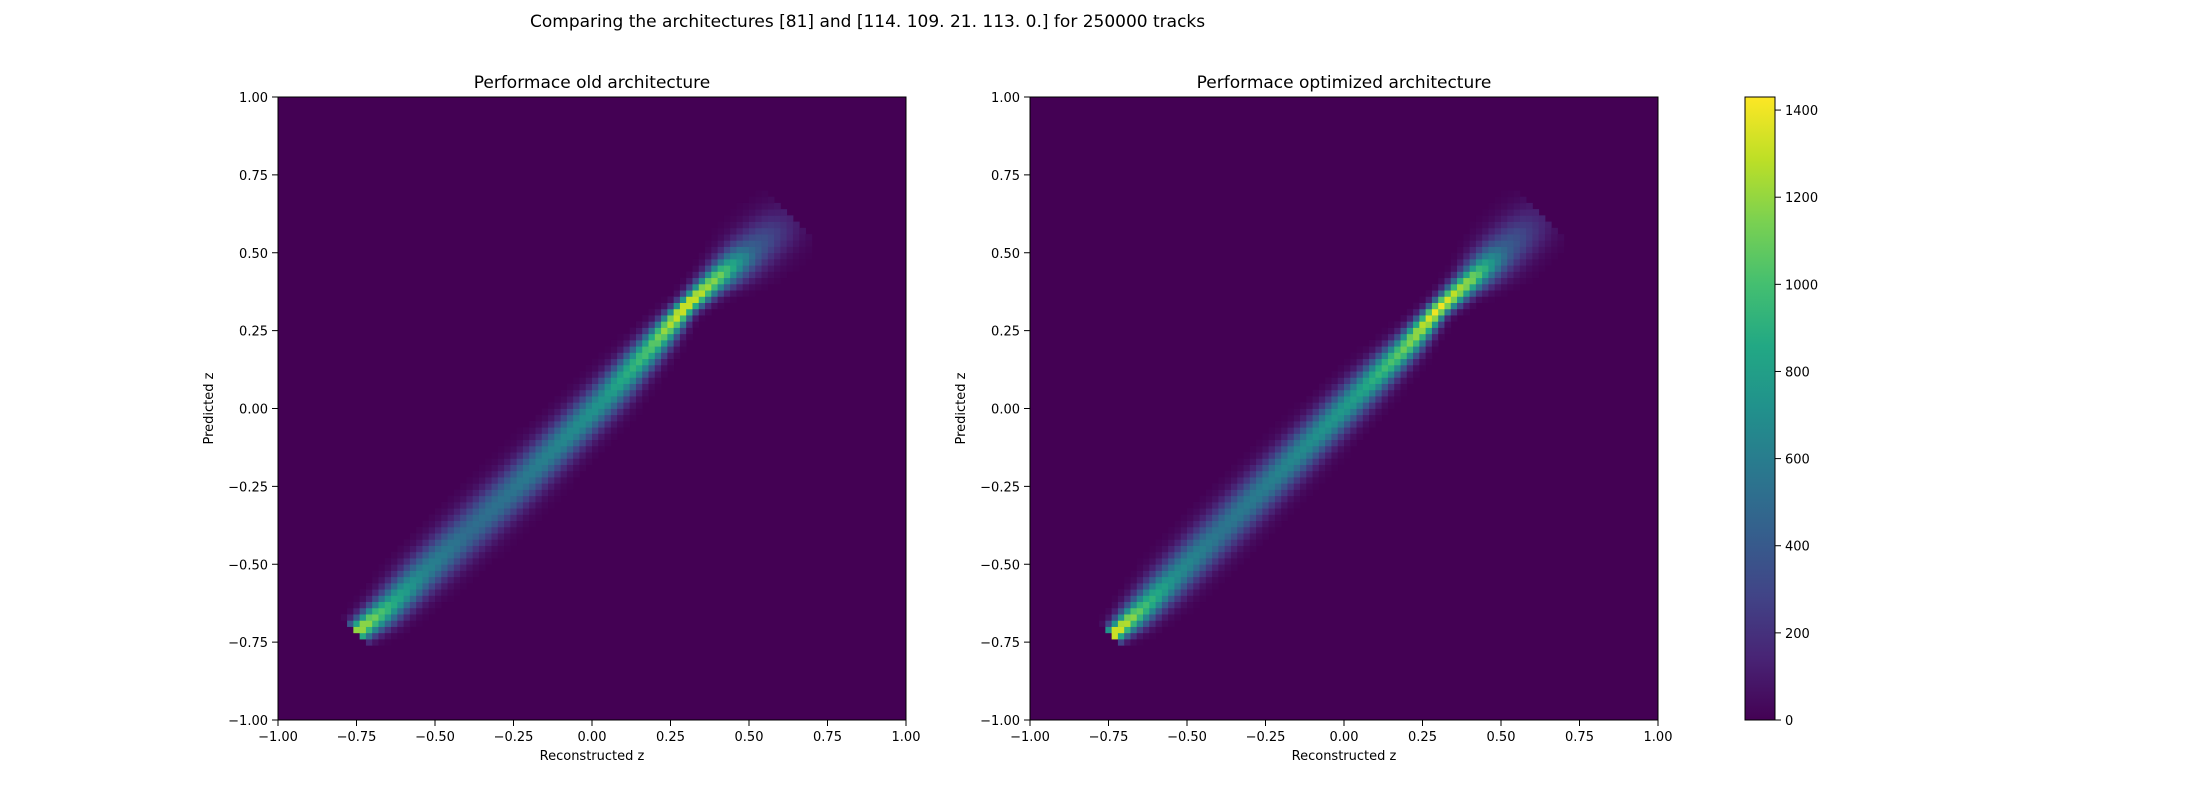  What do you see at coordinates (248, 643) in the screenshot?
I see `y-tick-label: −0.75` at bounding box center [248, 643].